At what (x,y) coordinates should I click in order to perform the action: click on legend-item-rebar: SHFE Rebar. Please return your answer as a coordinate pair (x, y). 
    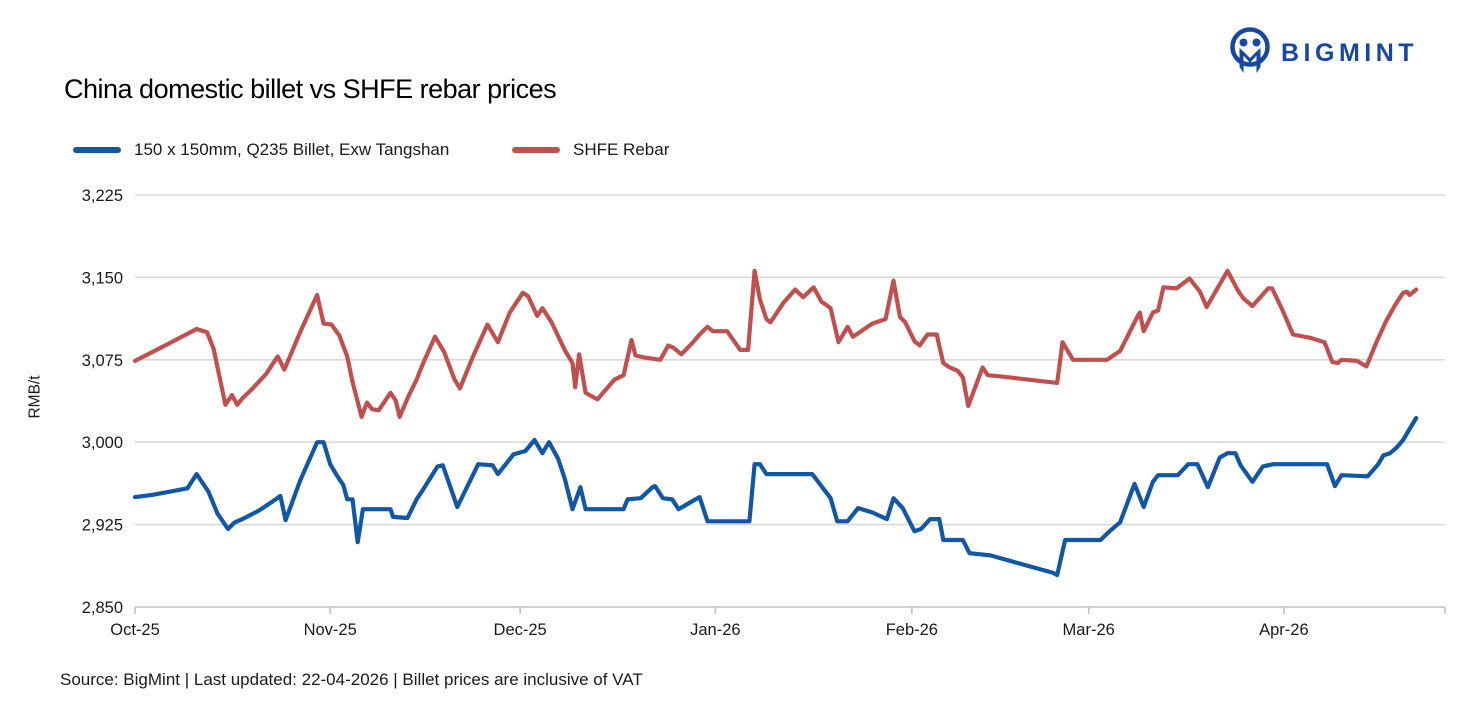
    Looking at the image, I should click on (590, 150).